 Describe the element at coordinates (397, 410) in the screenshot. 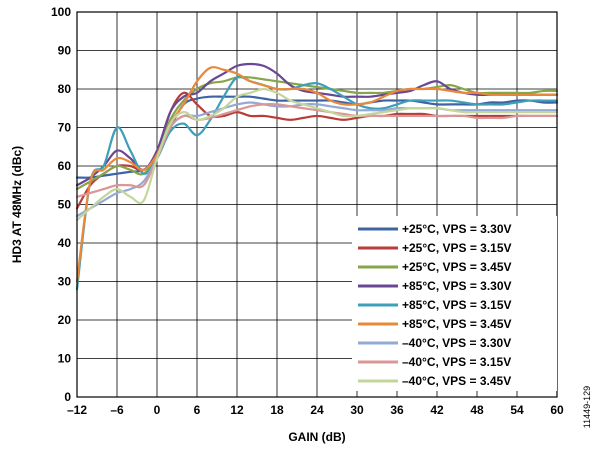

I see `x-tick-label: 36` at that location.